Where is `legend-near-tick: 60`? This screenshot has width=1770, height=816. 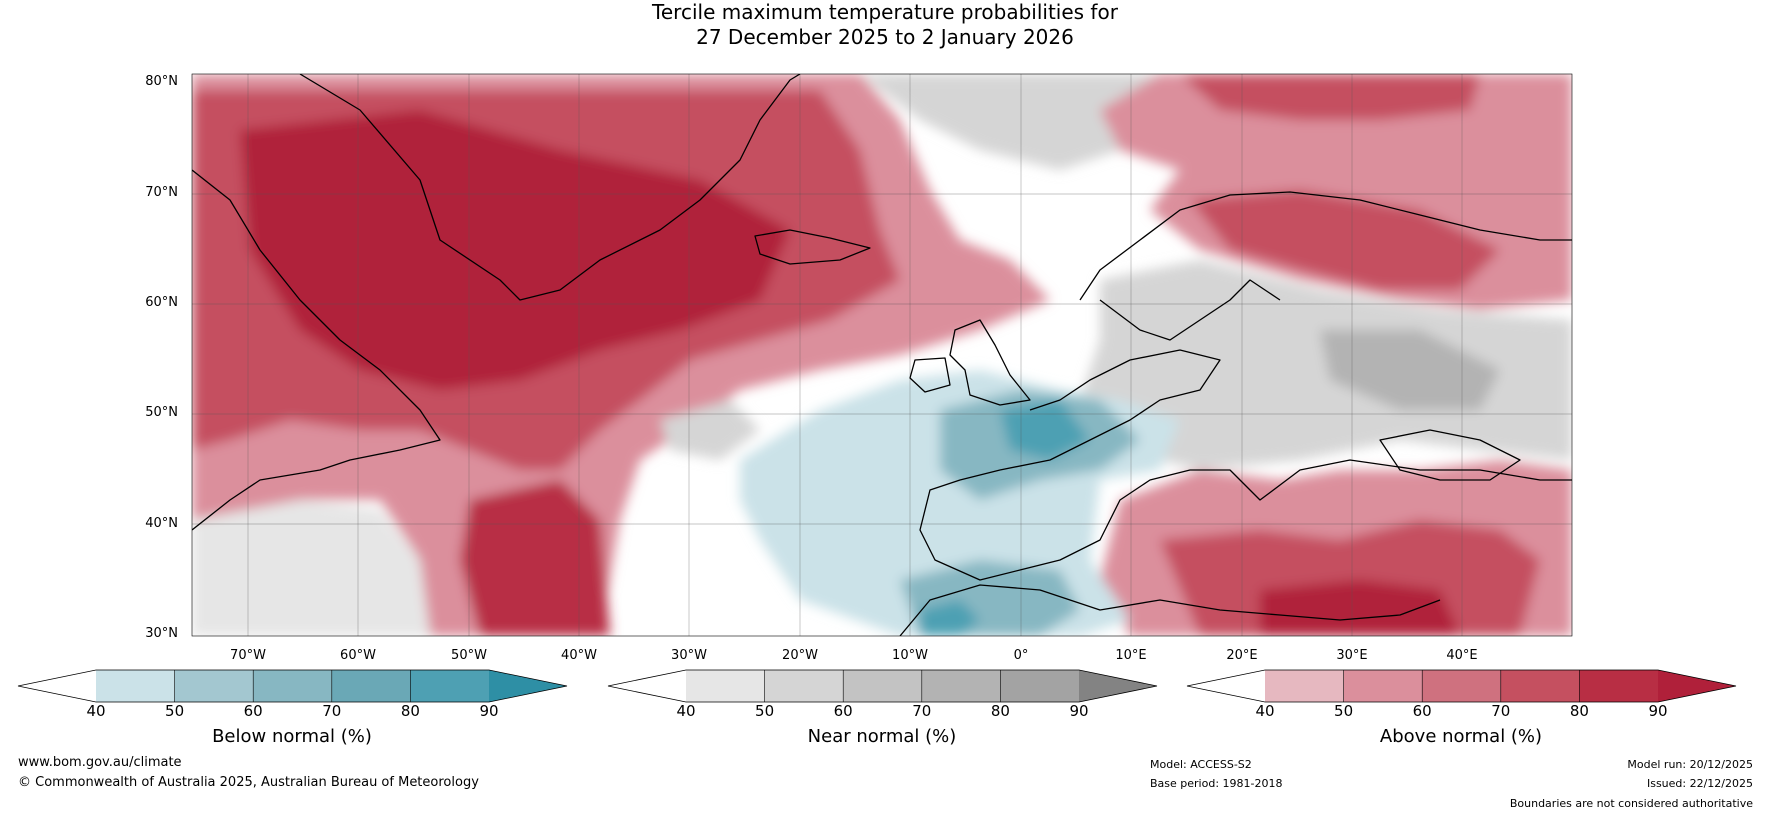 legend-near-tick: 60 is located at coordinates (843, 711).